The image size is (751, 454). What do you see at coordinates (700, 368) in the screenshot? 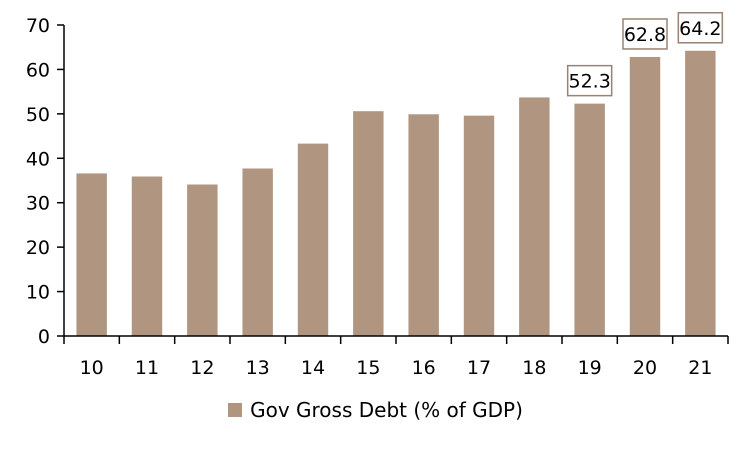
I see `x-tick-label-21: 21` at bounding box center [700, 368].